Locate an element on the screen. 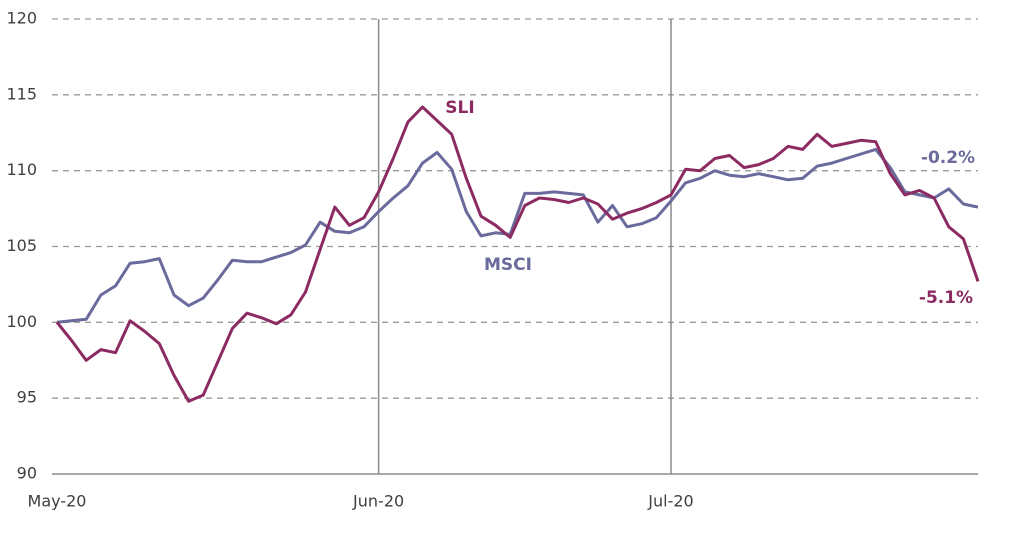 The image size is (1018, 537). y-tick-label: 95 is located at coordinates (27, 397).